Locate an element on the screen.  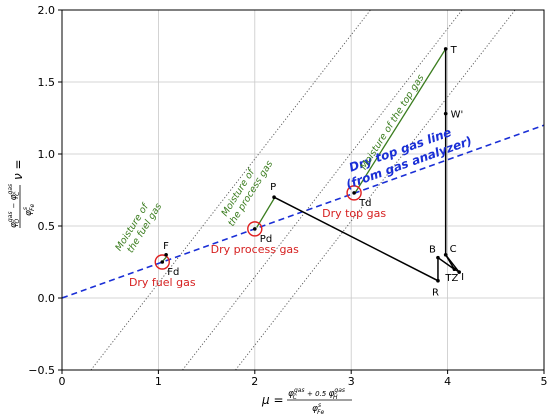
y-tick-label: 1.0 is located at coordinates (47, 154).